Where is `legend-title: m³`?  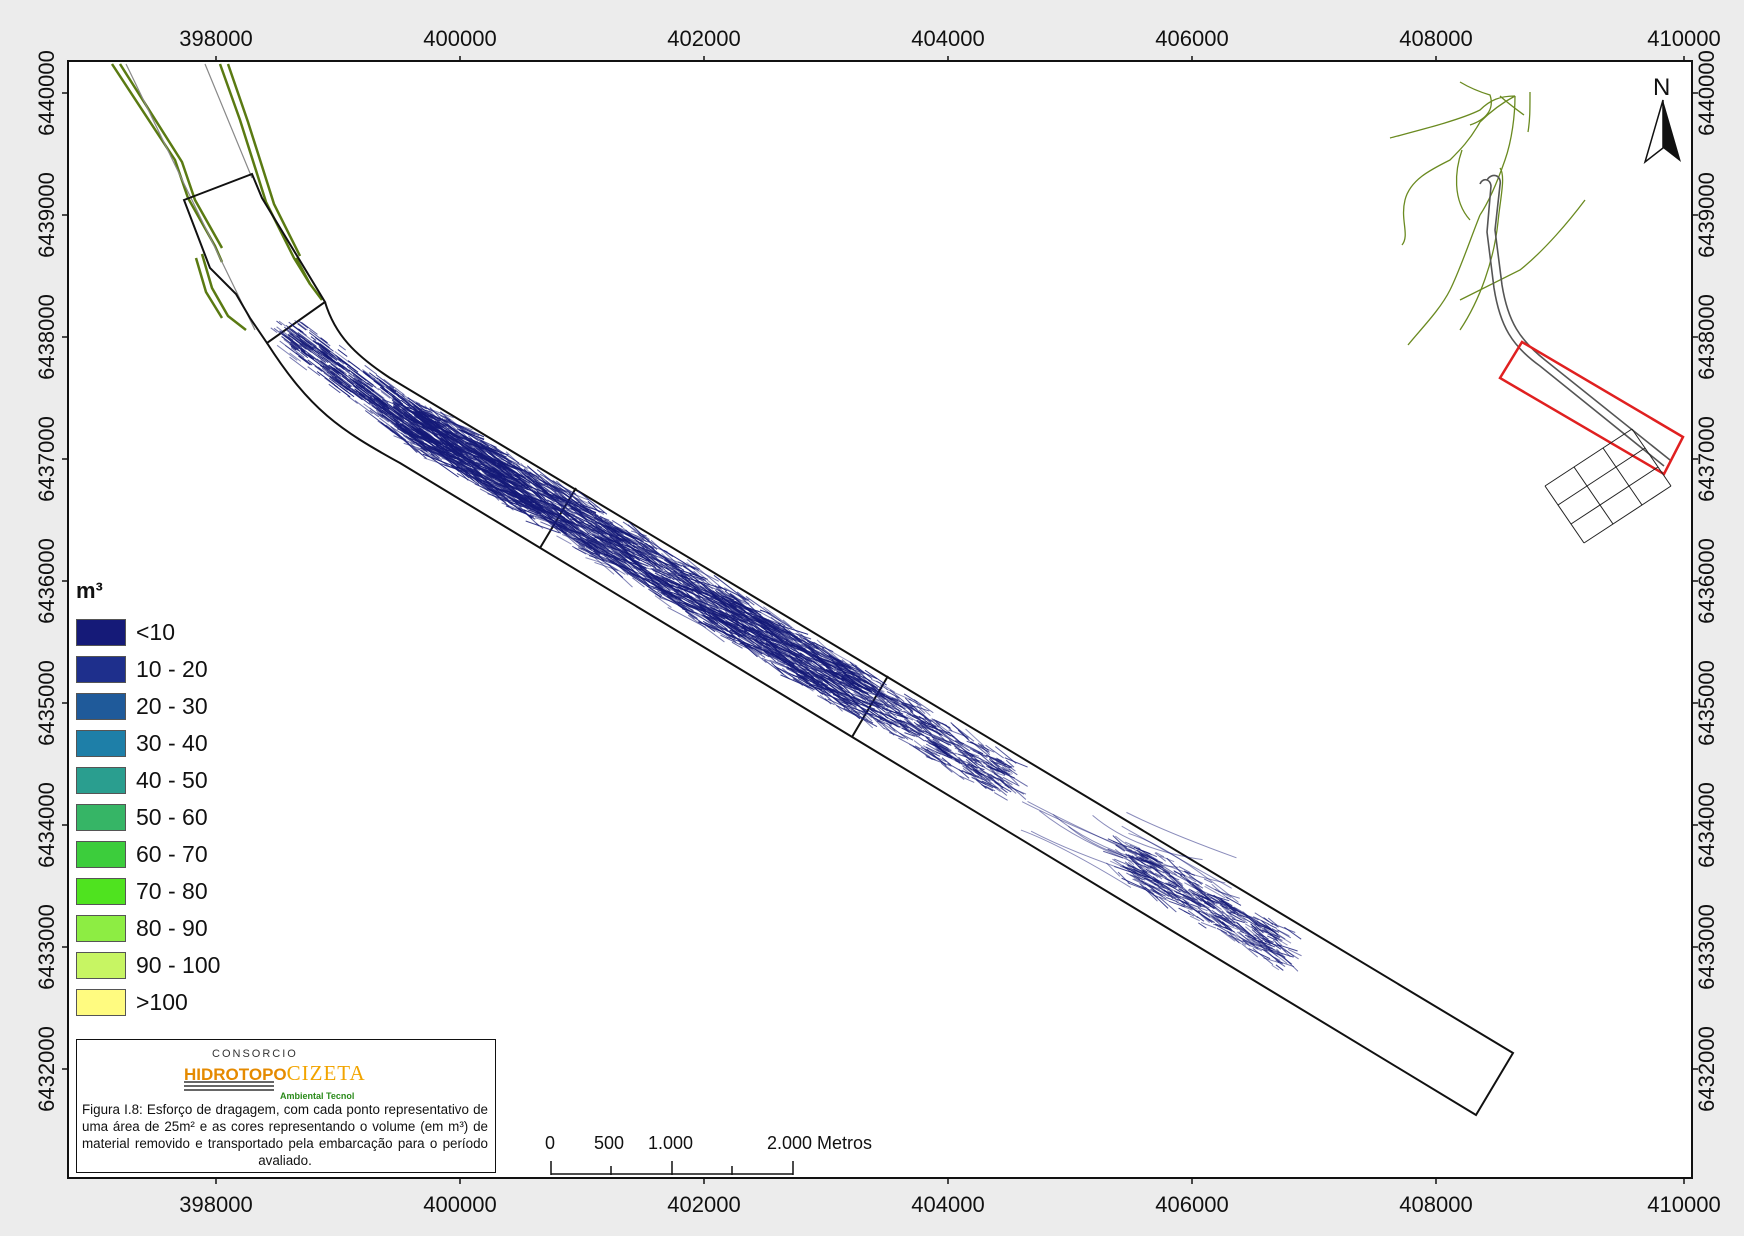 legend-title: m³ is located at coordinates (89, 590).